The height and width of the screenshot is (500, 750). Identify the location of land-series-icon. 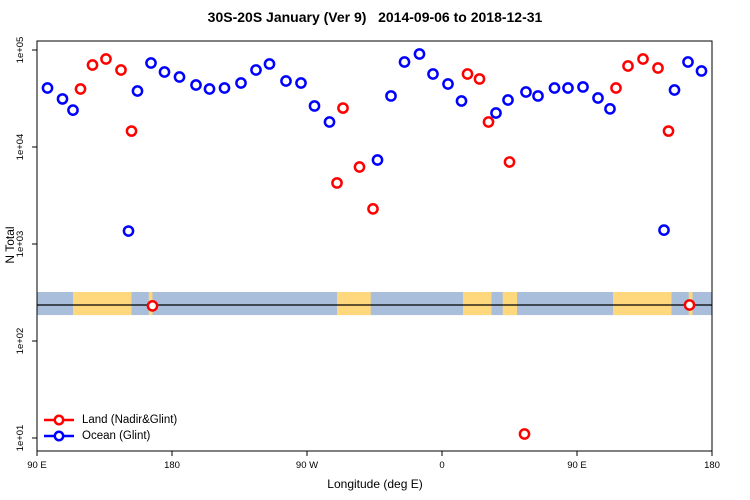
(59, 420).